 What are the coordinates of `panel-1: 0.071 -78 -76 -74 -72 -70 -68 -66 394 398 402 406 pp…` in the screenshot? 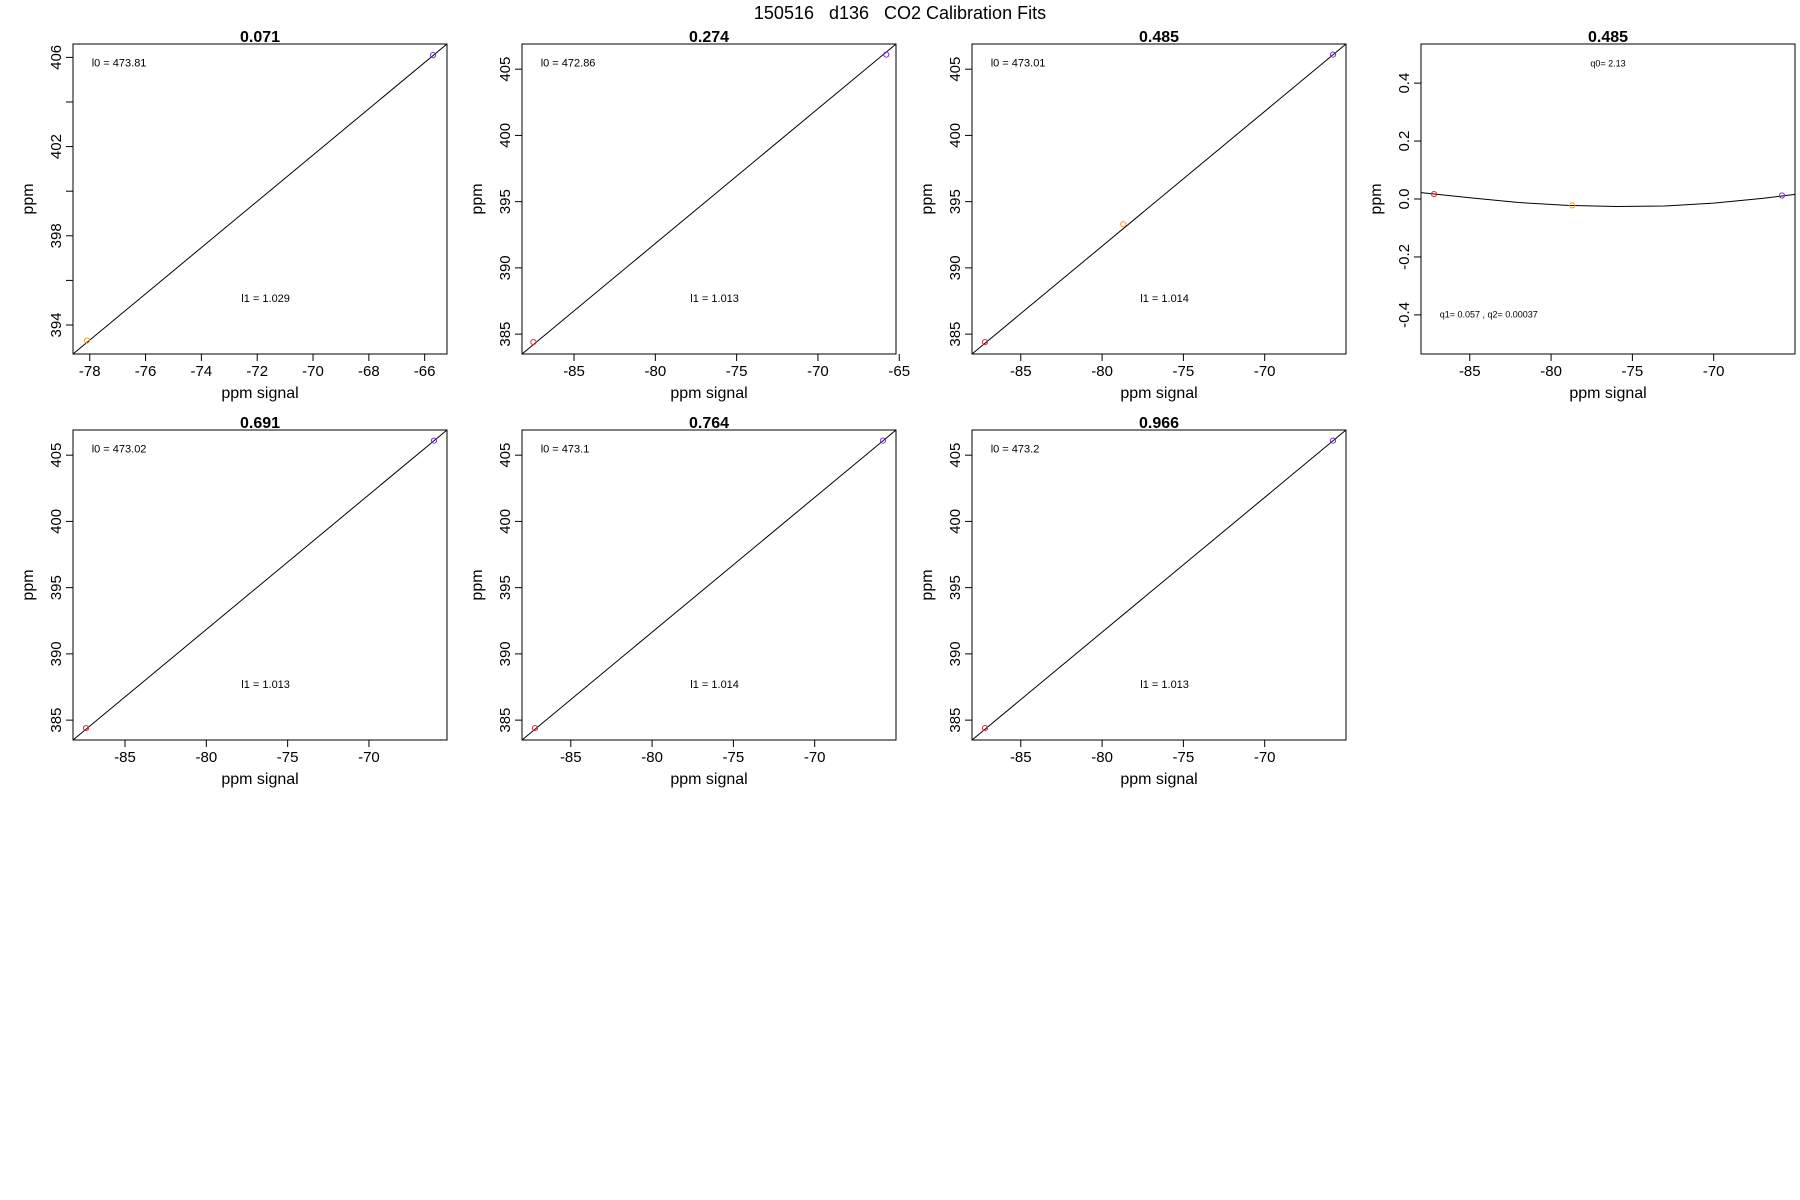 It's located at (234, 215).